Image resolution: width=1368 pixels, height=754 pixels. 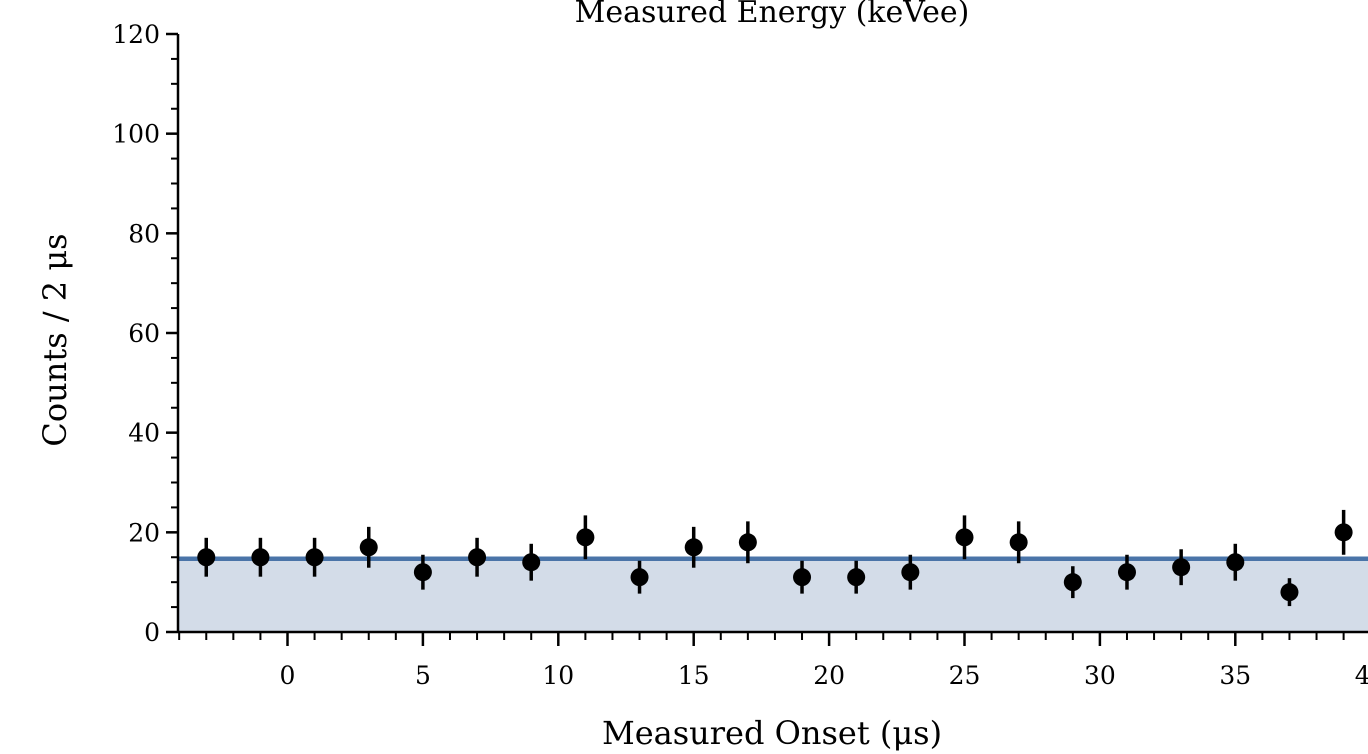 I want to click on baseline-band, so click(x=773, y=595).